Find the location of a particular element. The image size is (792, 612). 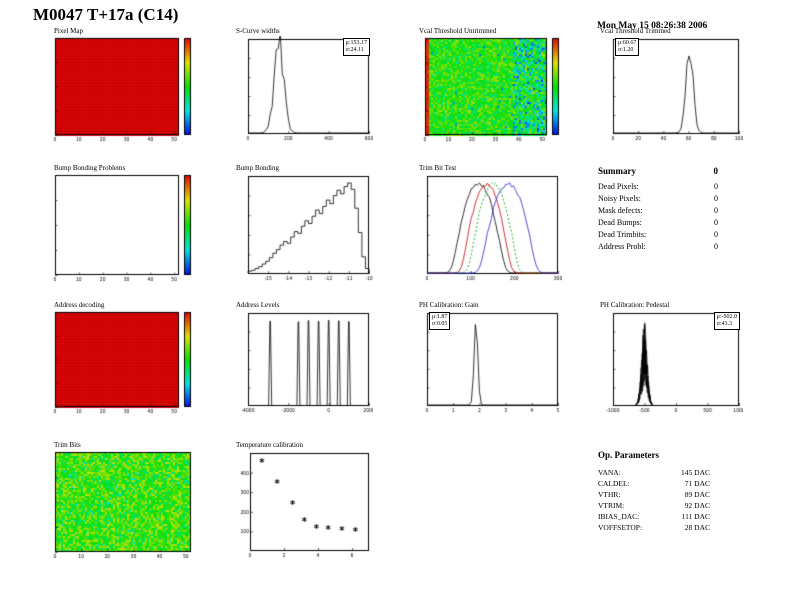

panel-trim-bit-test: Trim Bit Test is located at coordinates (487, 225).